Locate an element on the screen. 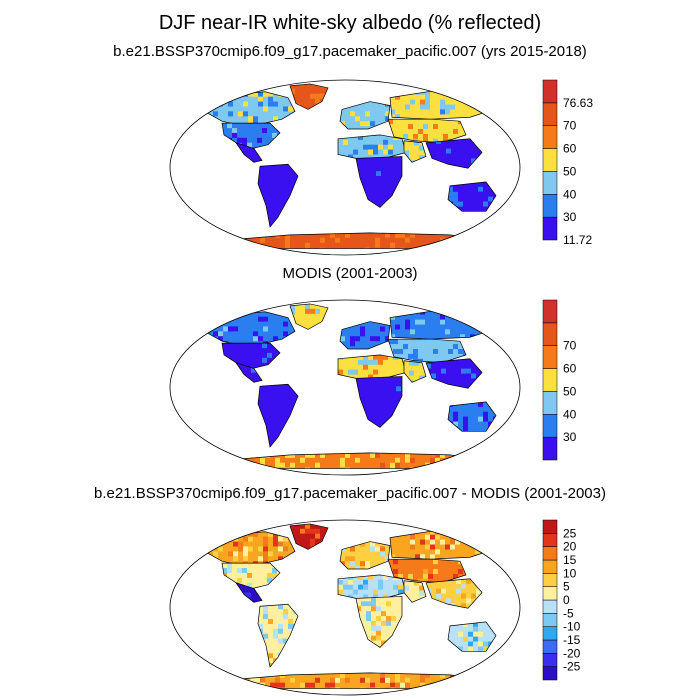 This screenshot has height=700, width=700. panel-2-title: MODIS (2001-2003) is located at coordinates (350, 273).